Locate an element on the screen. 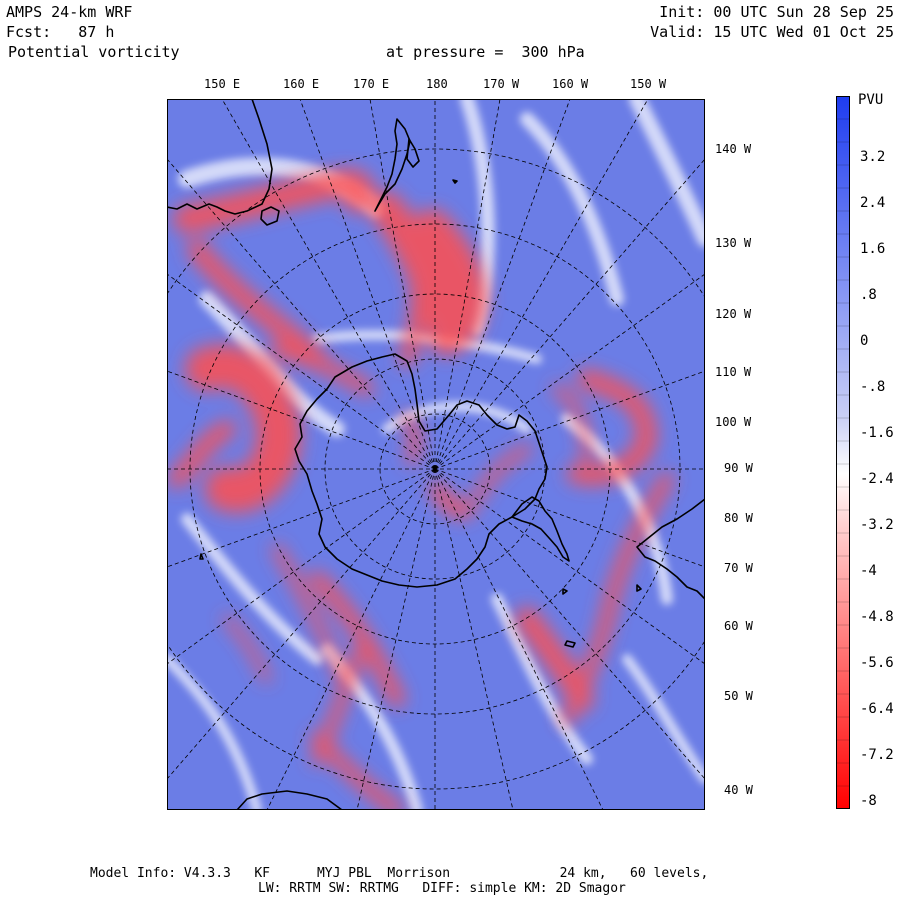  colorbar-label: 3.2 is located at coordinates (873, 157).